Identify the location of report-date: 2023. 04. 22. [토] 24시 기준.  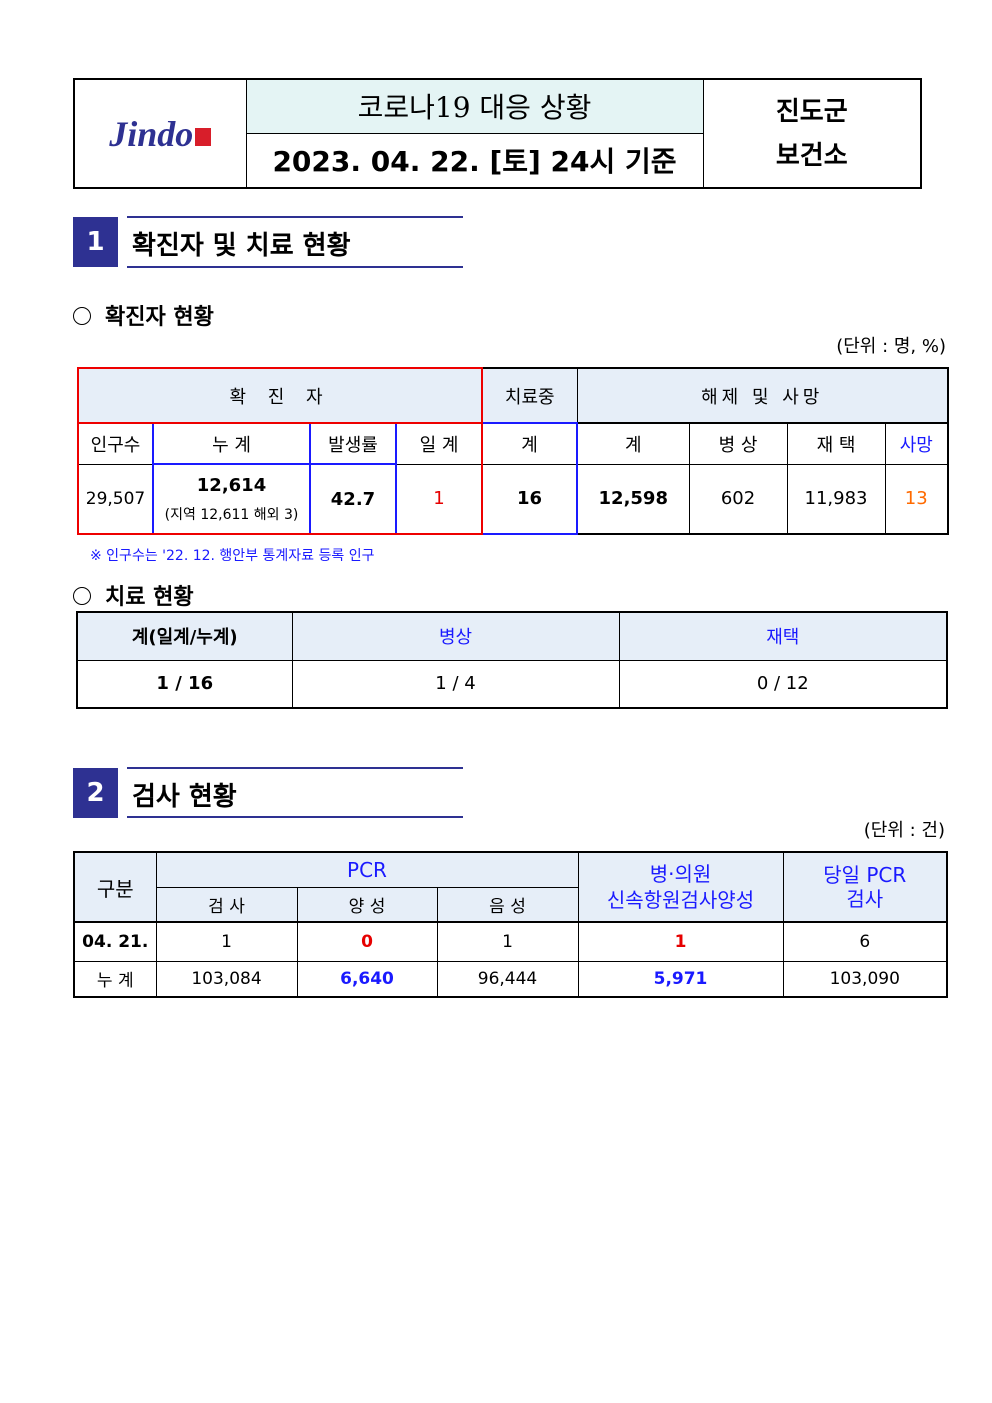
(474, 160).